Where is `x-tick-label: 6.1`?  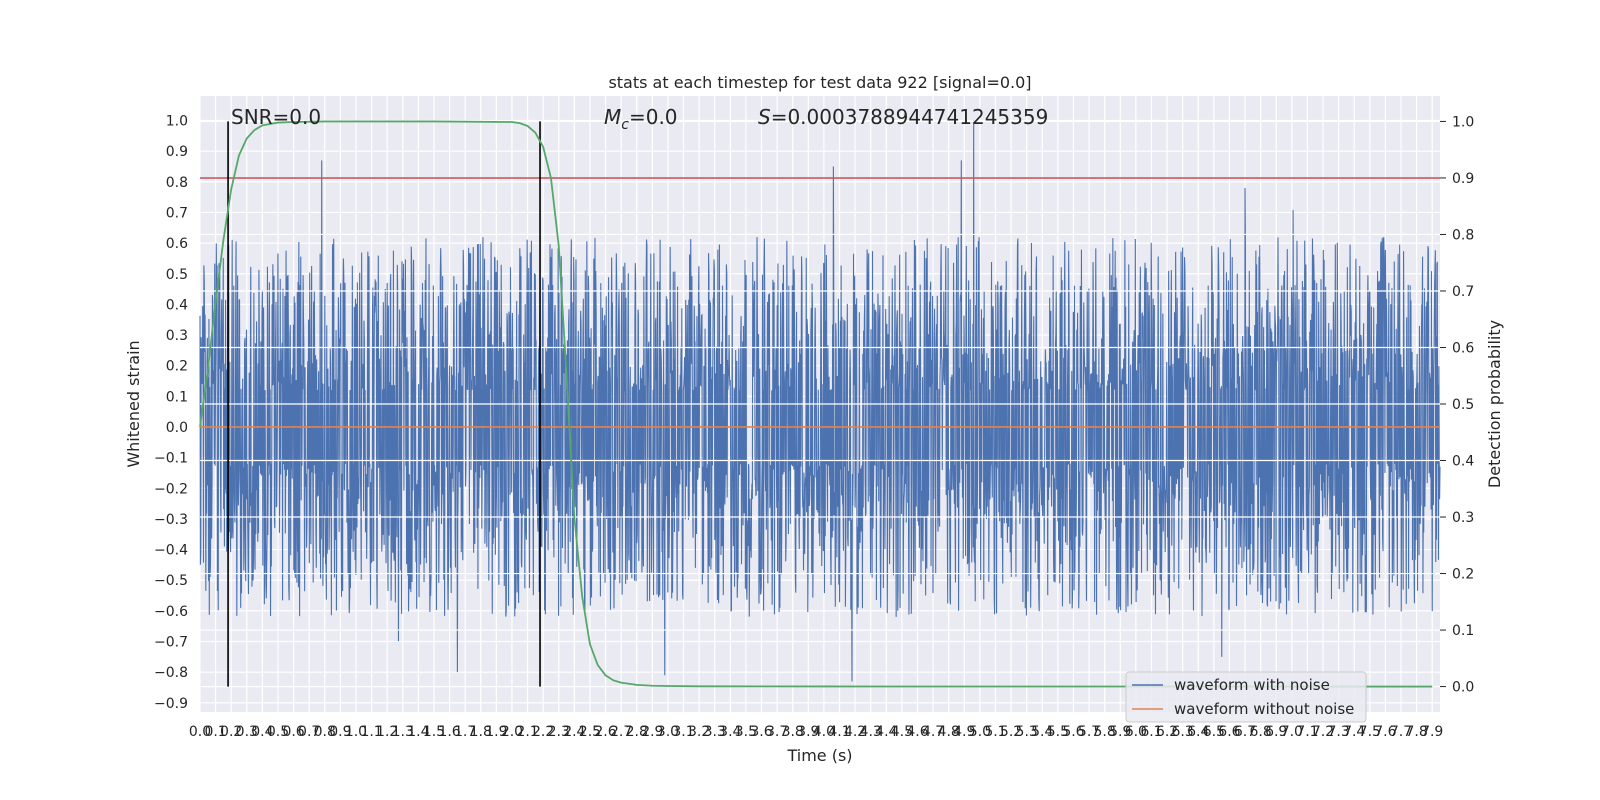
x-tick-label: 6.1 is located at coordinates (1151, 732).